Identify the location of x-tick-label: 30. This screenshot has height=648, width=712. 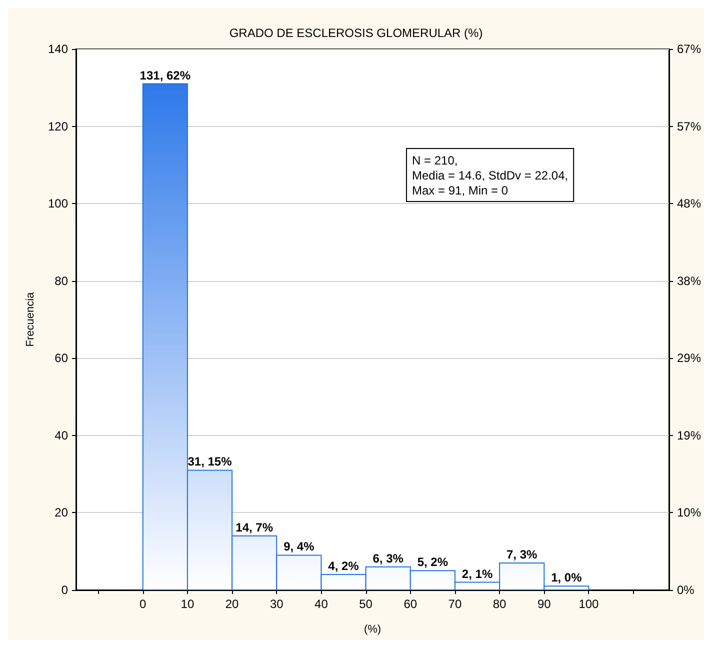
(277, 604).